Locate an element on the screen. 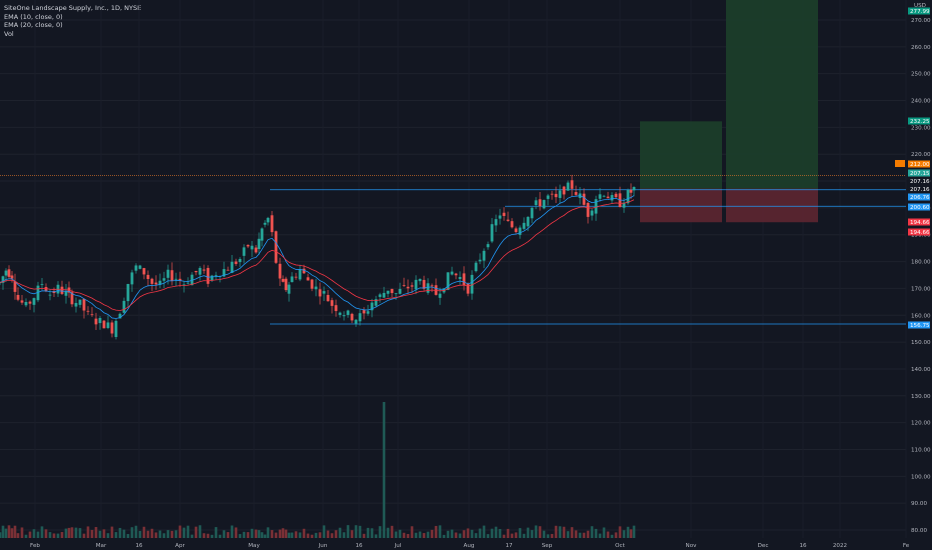  legend-ema10: EMA (10, close, 0) is located at coordinates (33, 16).